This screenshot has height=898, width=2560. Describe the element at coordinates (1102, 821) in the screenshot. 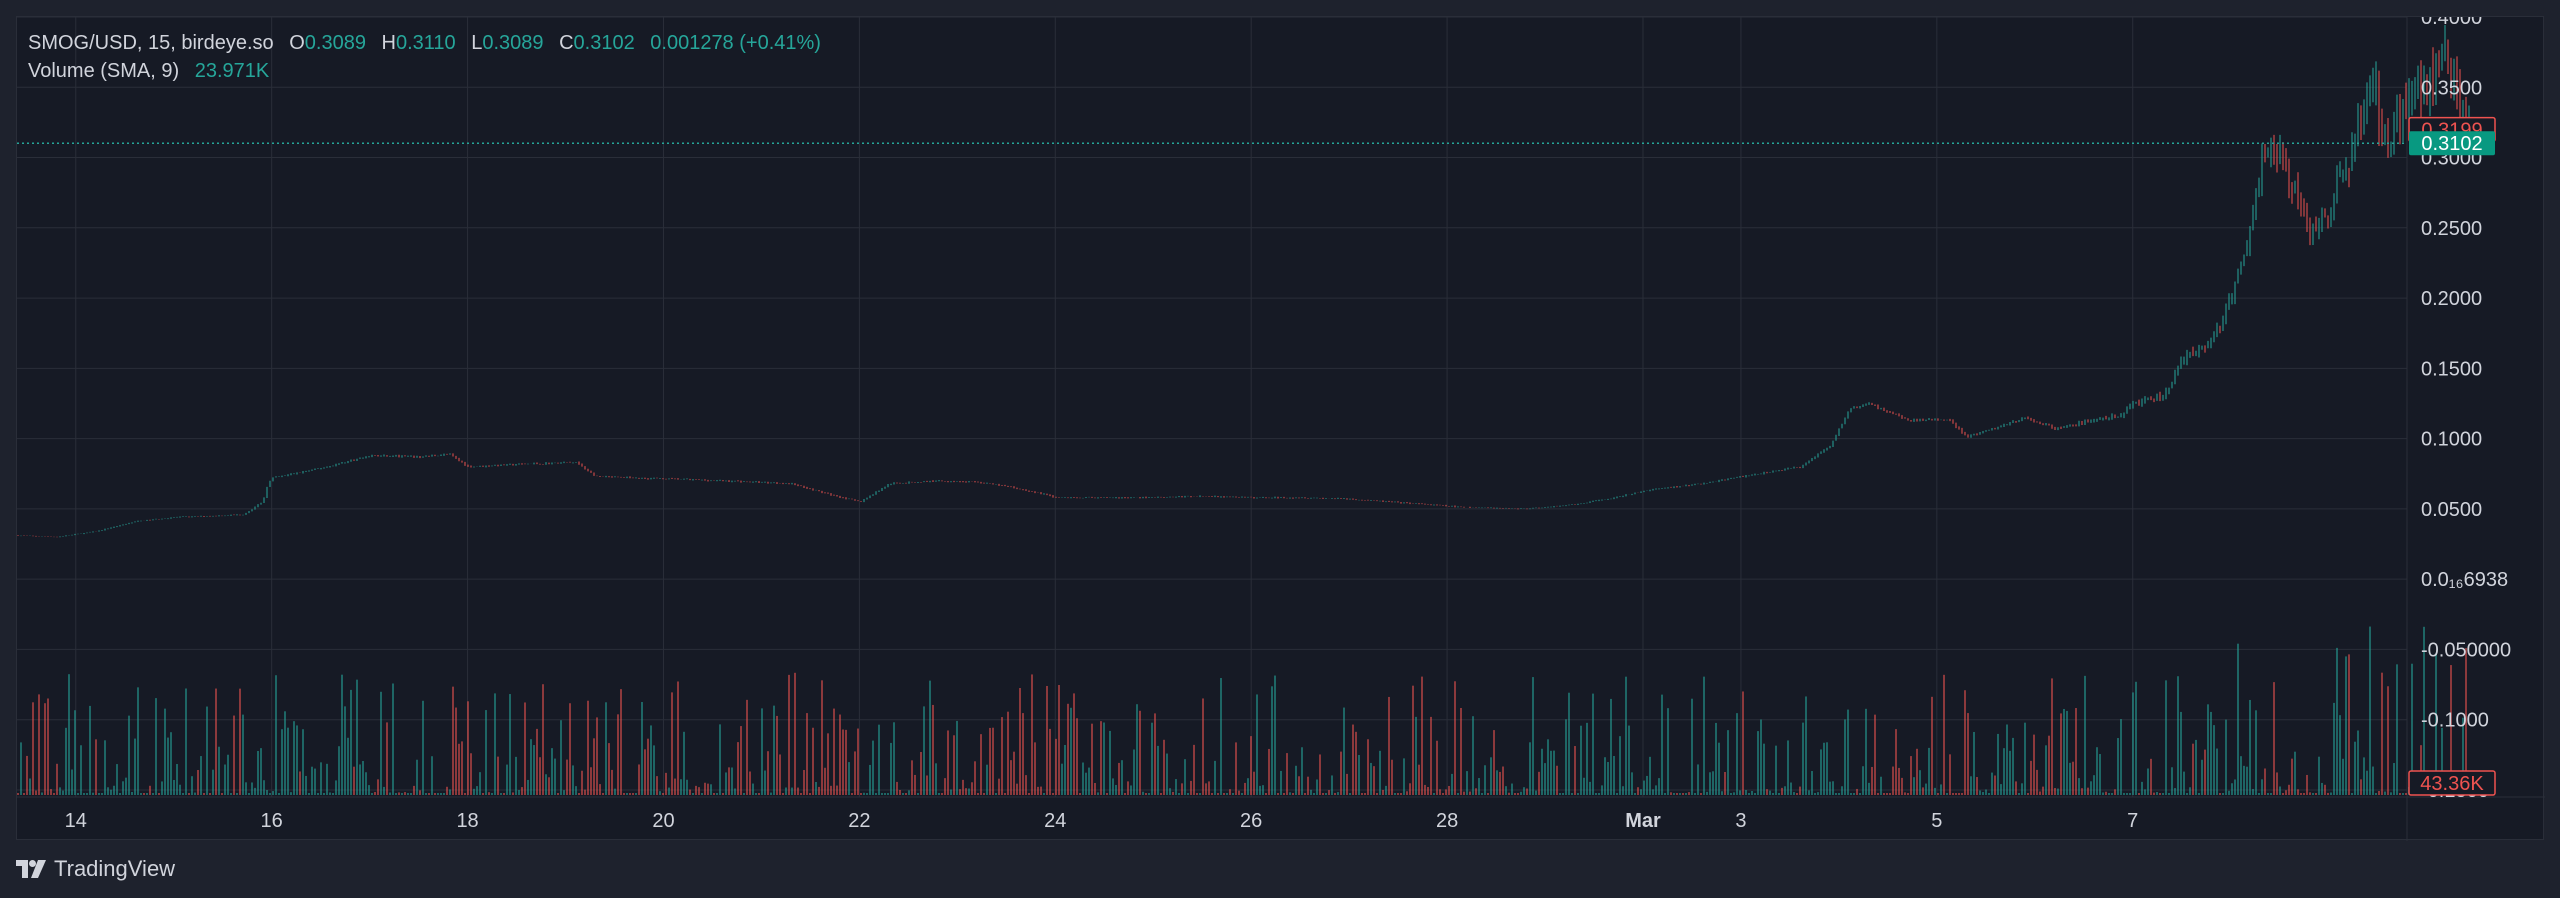

I see `time-axis: 14 16 18 20 22 24 26 28 Mar 3 5 7` at that location.